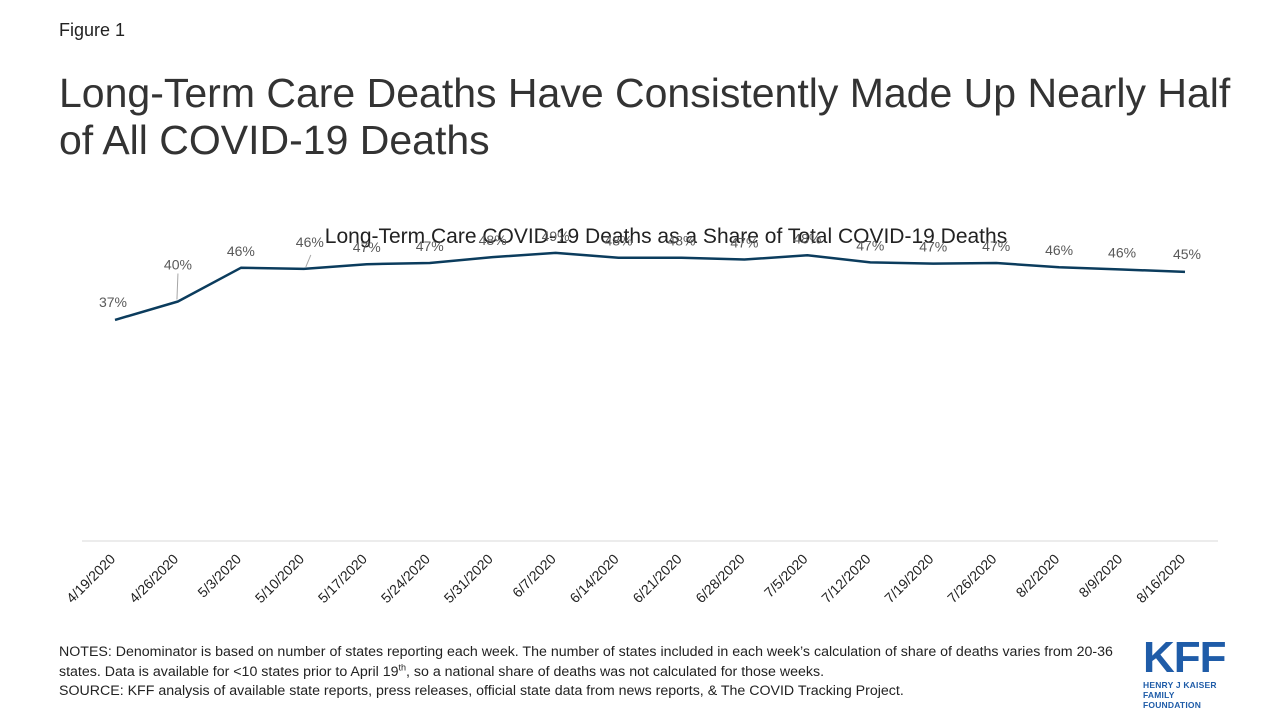 This screenshot has height=720, width=1280. I want to click on series-line, so click(650, 286).